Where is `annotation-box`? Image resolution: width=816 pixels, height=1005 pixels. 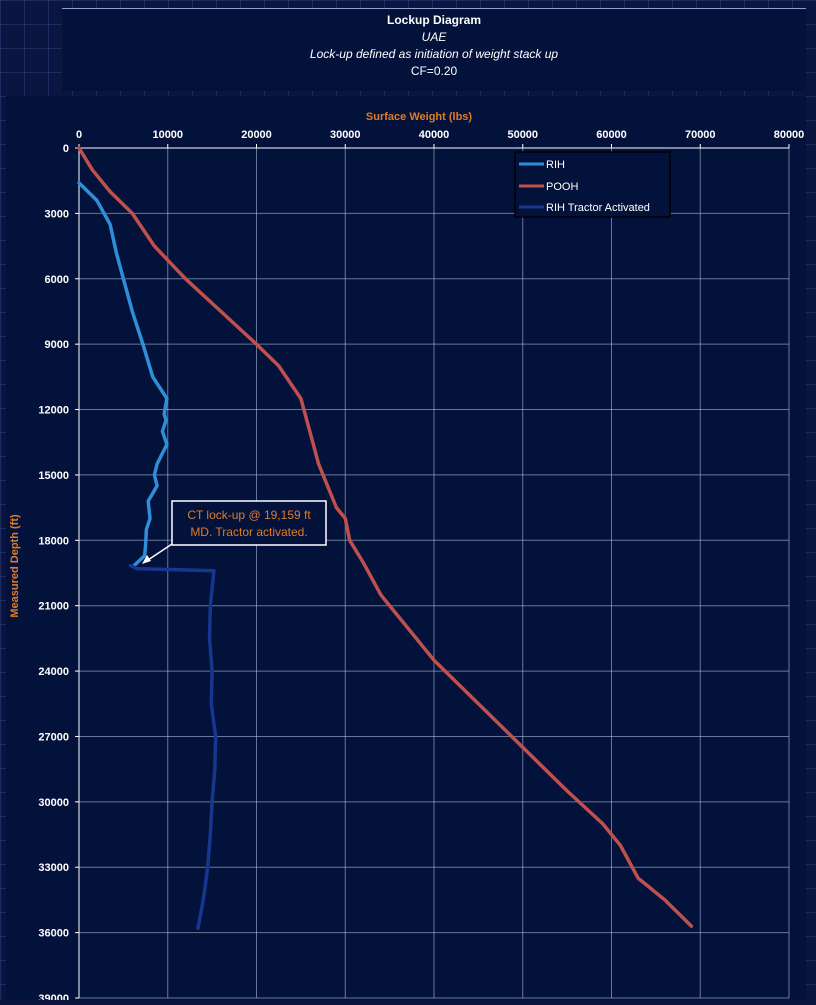 annotation-box is located at coordinates (249, 523).